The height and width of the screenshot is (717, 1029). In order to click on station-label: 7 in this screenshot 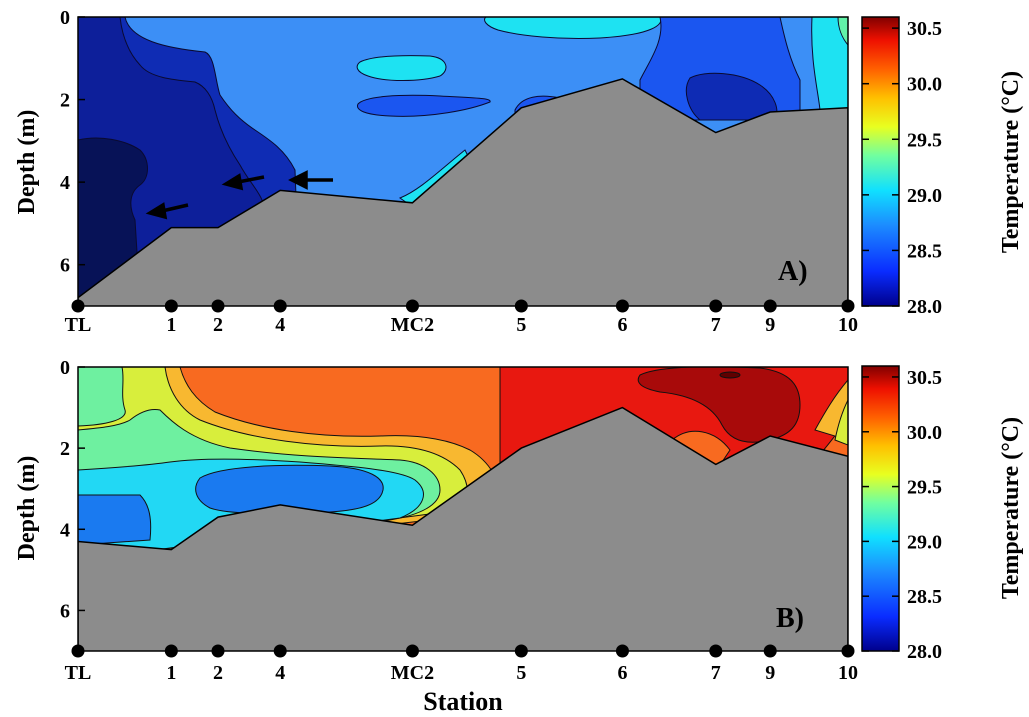, I will do `click(716, 673)`.